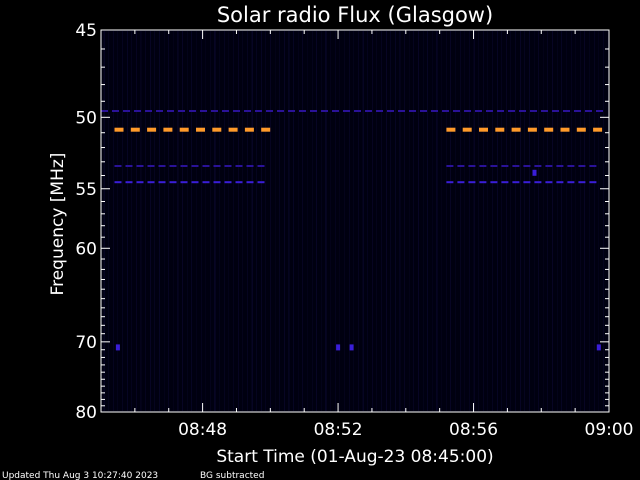 This screenshot has width=640, height=480. Describe the element at coordinates (473, 430) in the screenshot. I see `x-tick-label: 08:56` at that location.